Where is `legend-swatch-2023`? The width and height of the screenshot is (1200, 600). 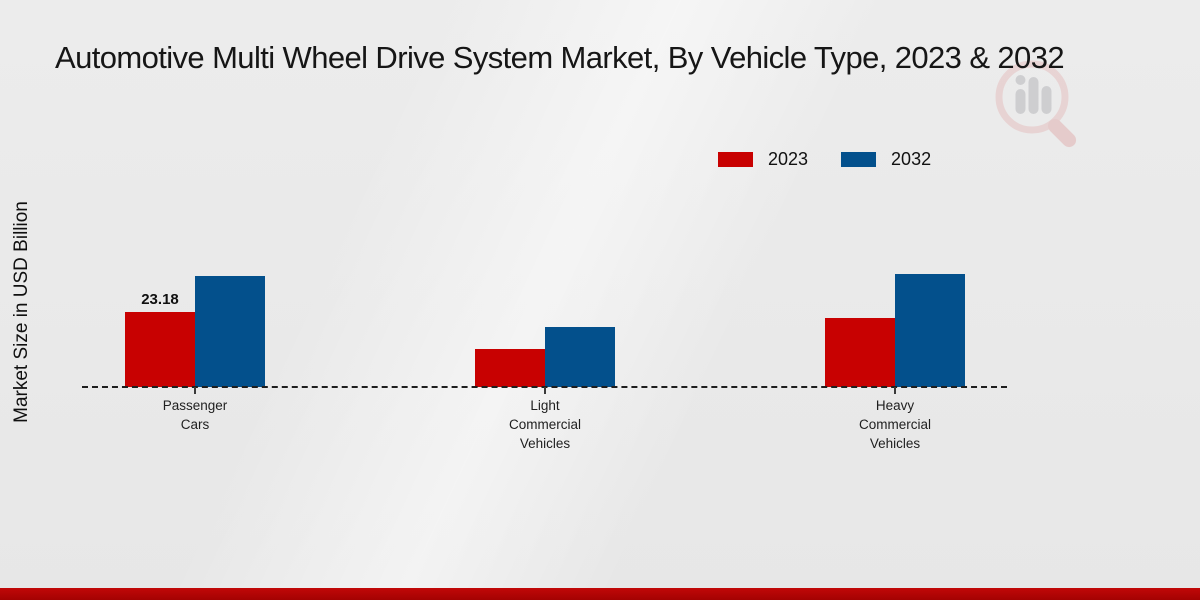 legend-swatch-2023 is located at coordinates (735, 159).